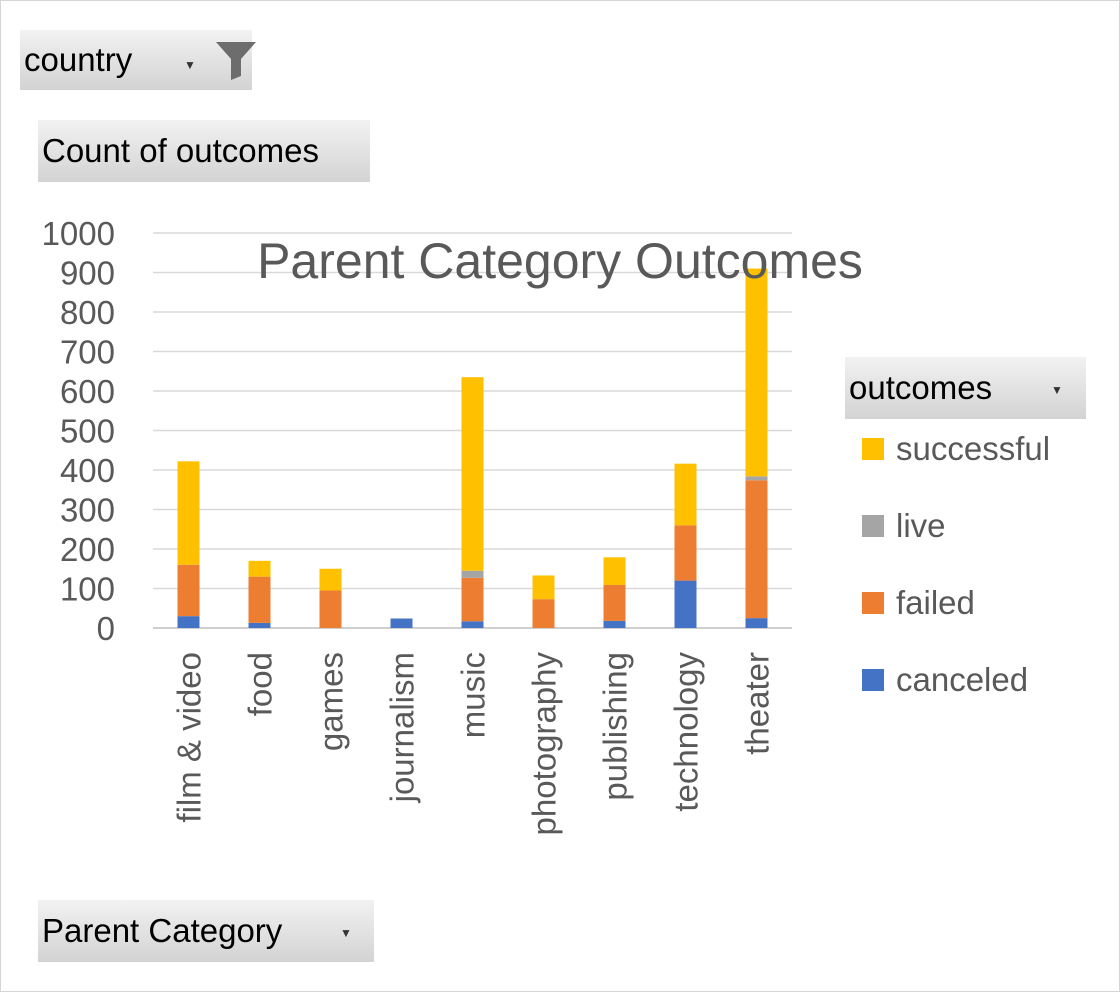  I want to click on legend-label: live, so click(921, 525).